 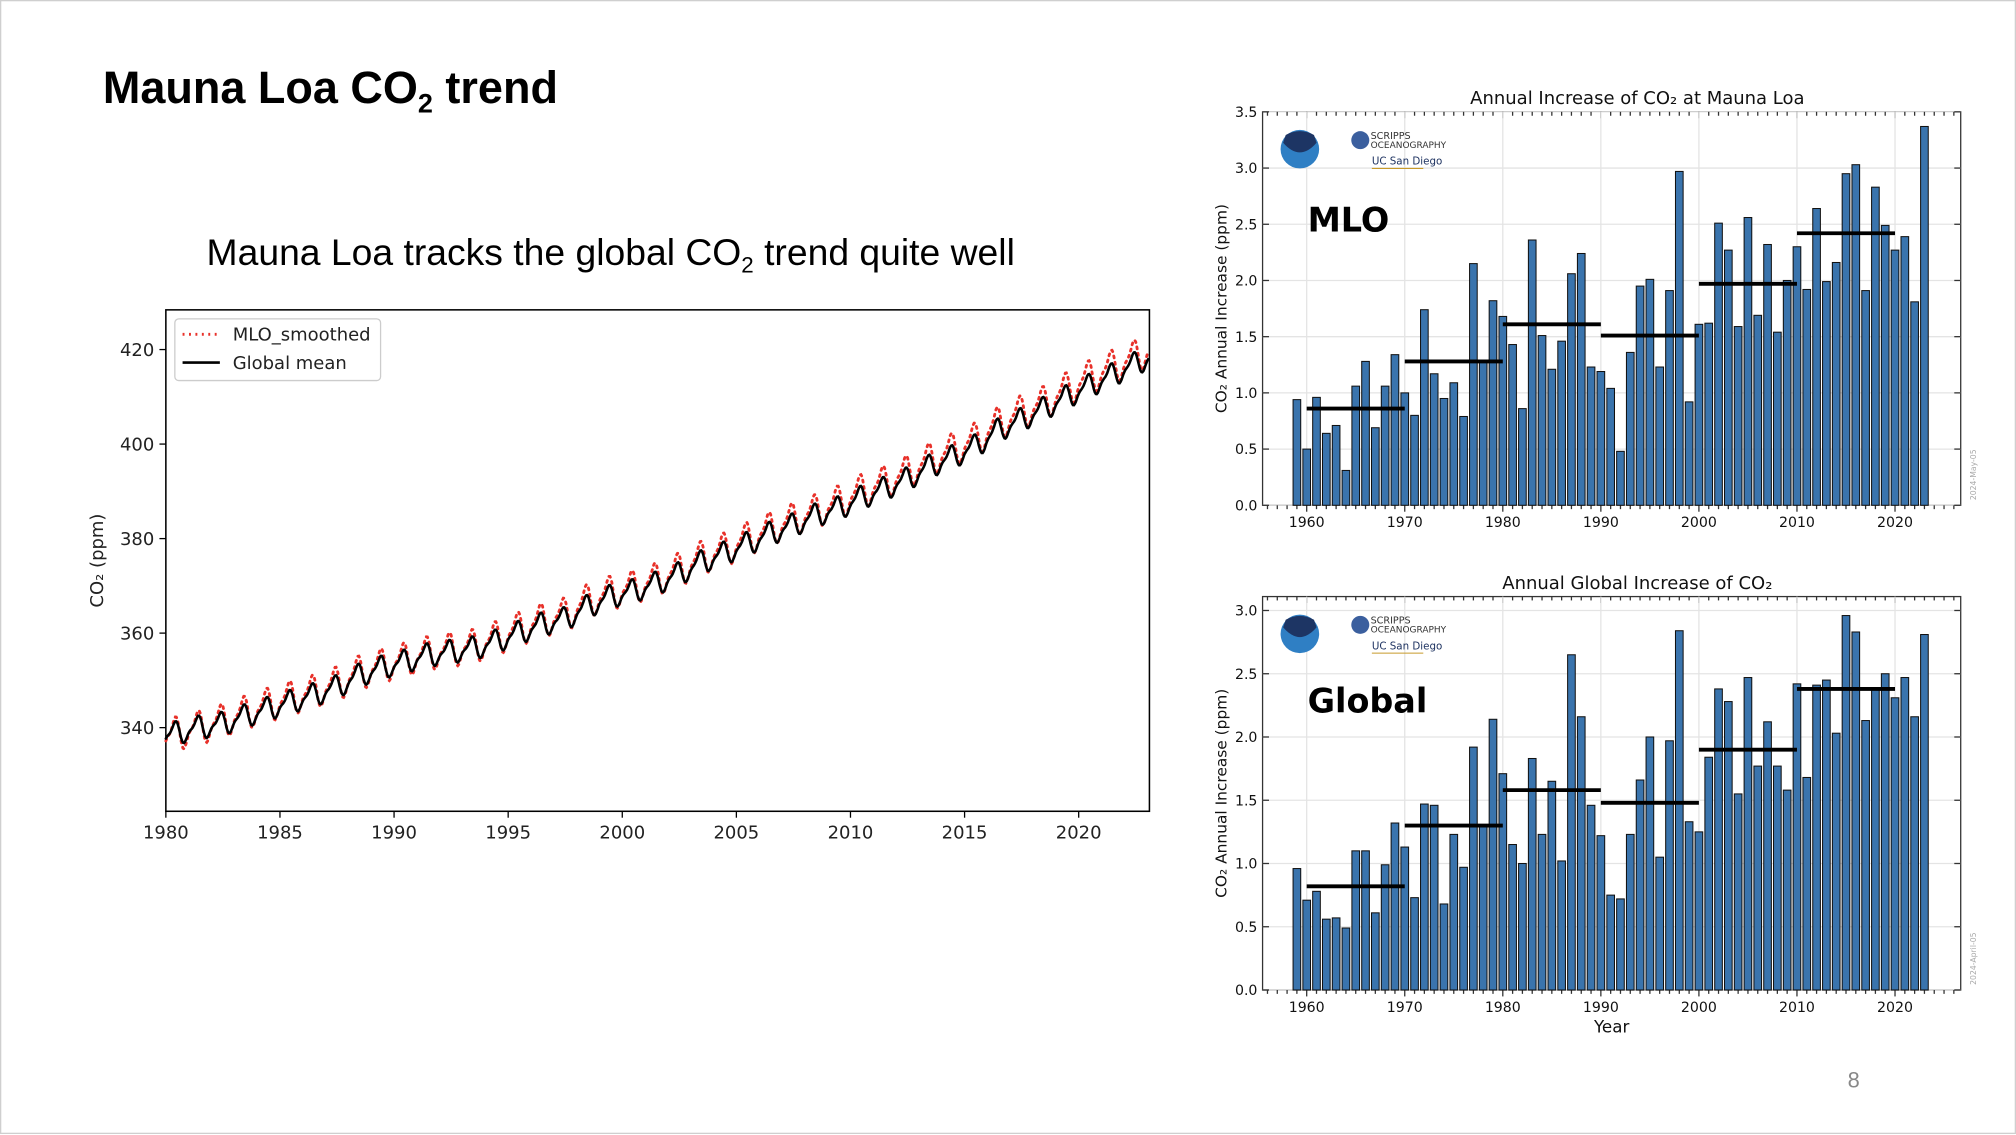 What do you see at coordinates (1728, 377) in the screenshot?
I see `bar-2003` at bounding box center [1728, 377].